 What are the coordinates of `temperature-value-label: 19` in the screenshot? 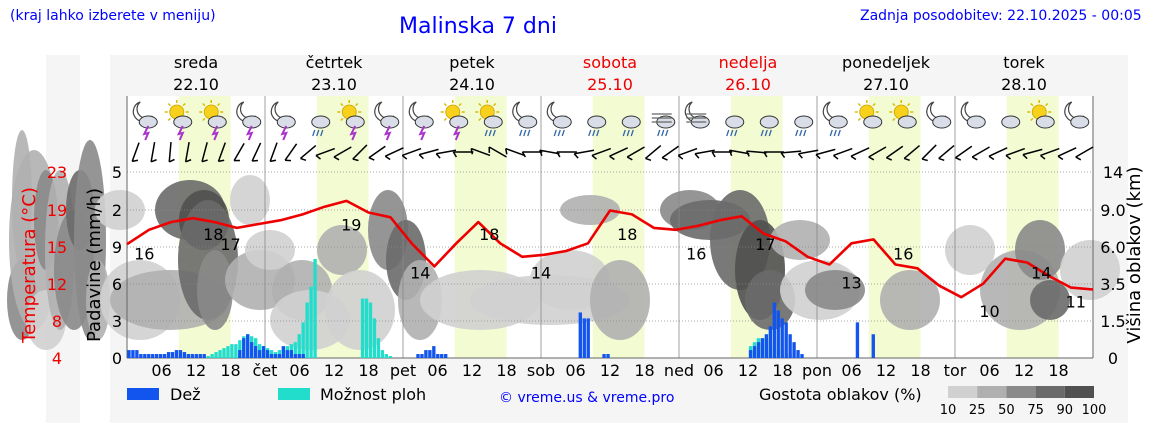 It's located at (351, 225).